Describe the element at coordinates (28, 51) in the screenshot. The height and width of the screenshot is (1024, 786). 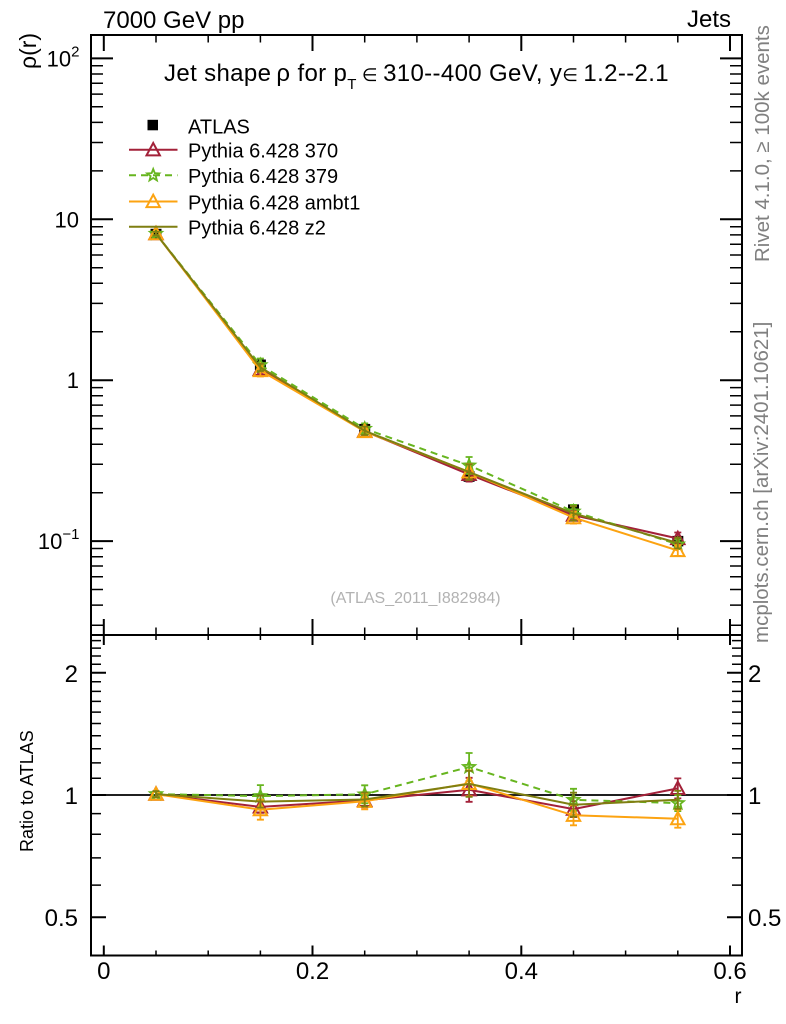
I see `svg-text: ρ(r)` at that location.